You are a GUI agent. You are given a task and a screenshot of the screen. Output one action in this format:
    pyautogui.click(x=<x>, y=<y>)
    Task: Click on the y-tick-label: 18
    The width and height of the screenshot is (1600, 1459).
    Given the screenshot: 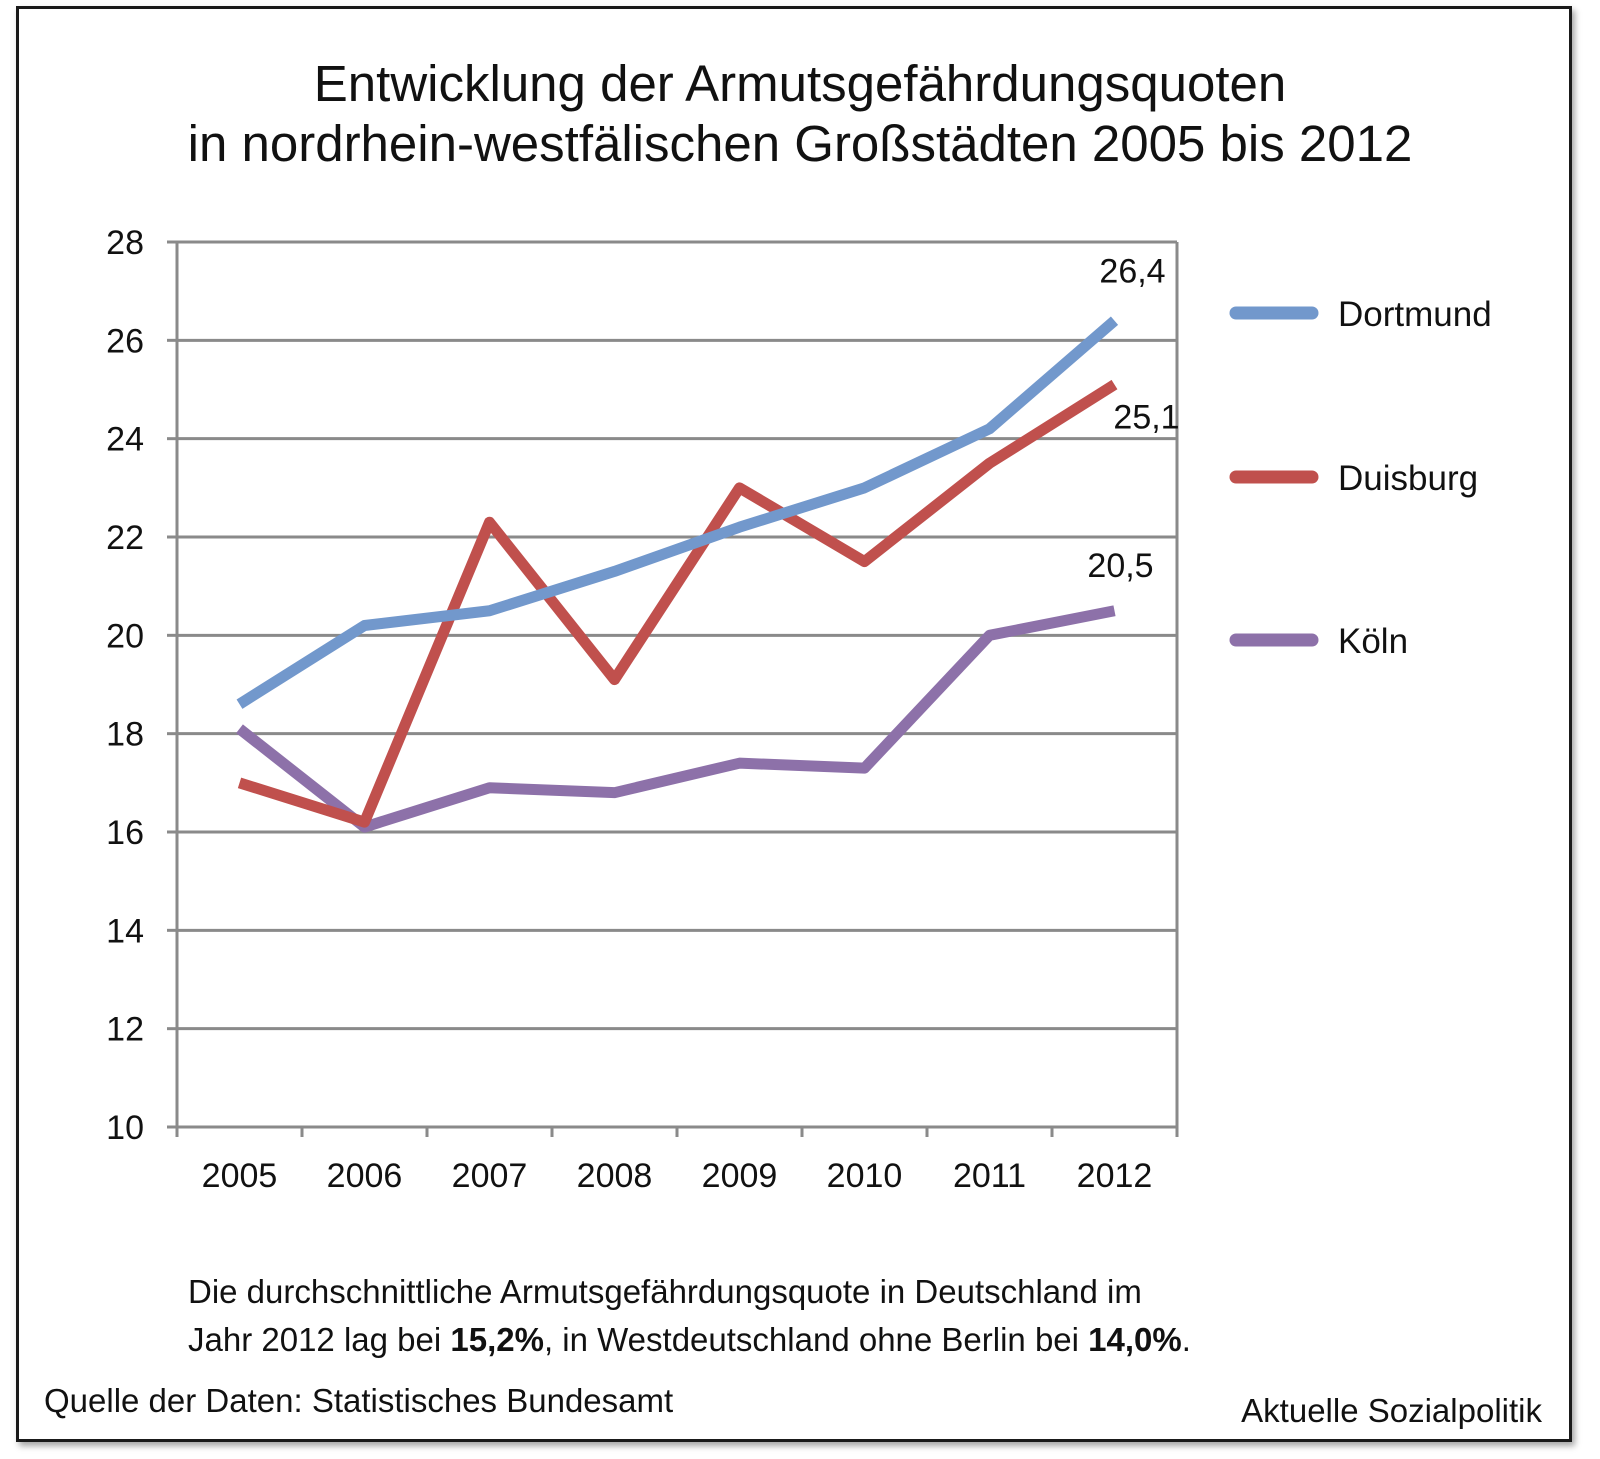 What is the action you would take?
    pyautogui.click(x=125, y=735)
    